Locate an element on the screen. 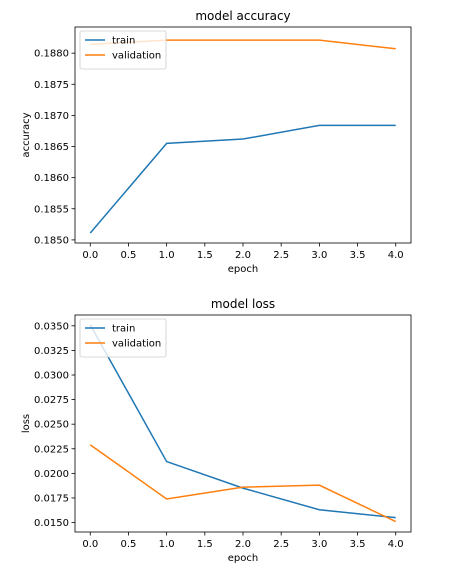  loss-chart-title: model loss is located at coordinates (243, 304).